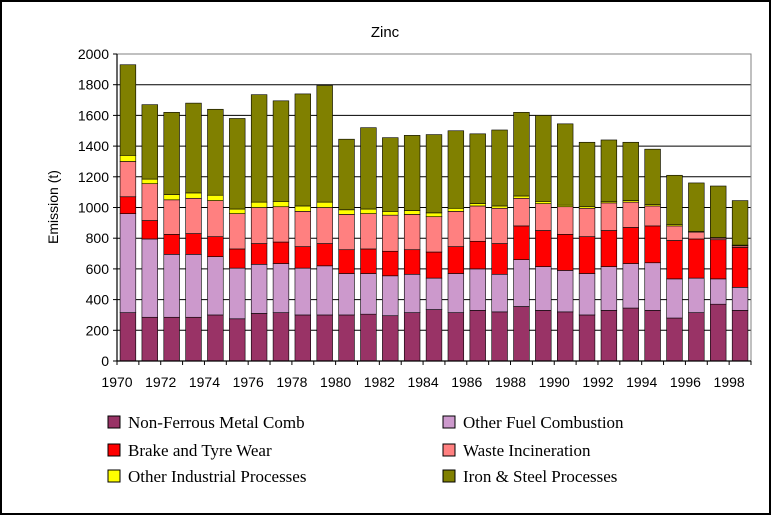 The width and height of the screenshot is (771, 515). Describe the element at coordinates (93, 146) in the screenshot. I see `y-tick-label: 1400` at that location.